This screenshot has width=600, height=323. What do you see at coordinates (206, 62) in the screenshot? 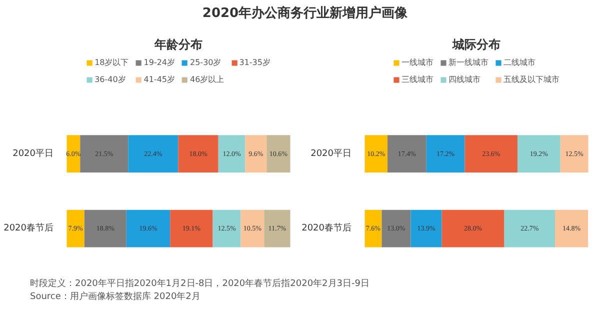
I see `legend-label: 25-30岁` at bounding box center [206, 62].